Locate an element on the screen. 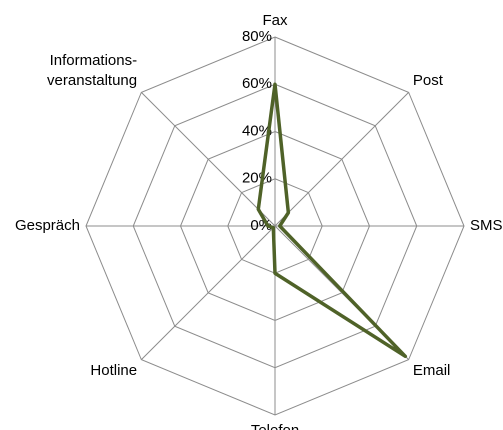 Image resolution: width=503 pixels, height=430 pixels. category-label: Hotline is located at coordinates (113, 370).